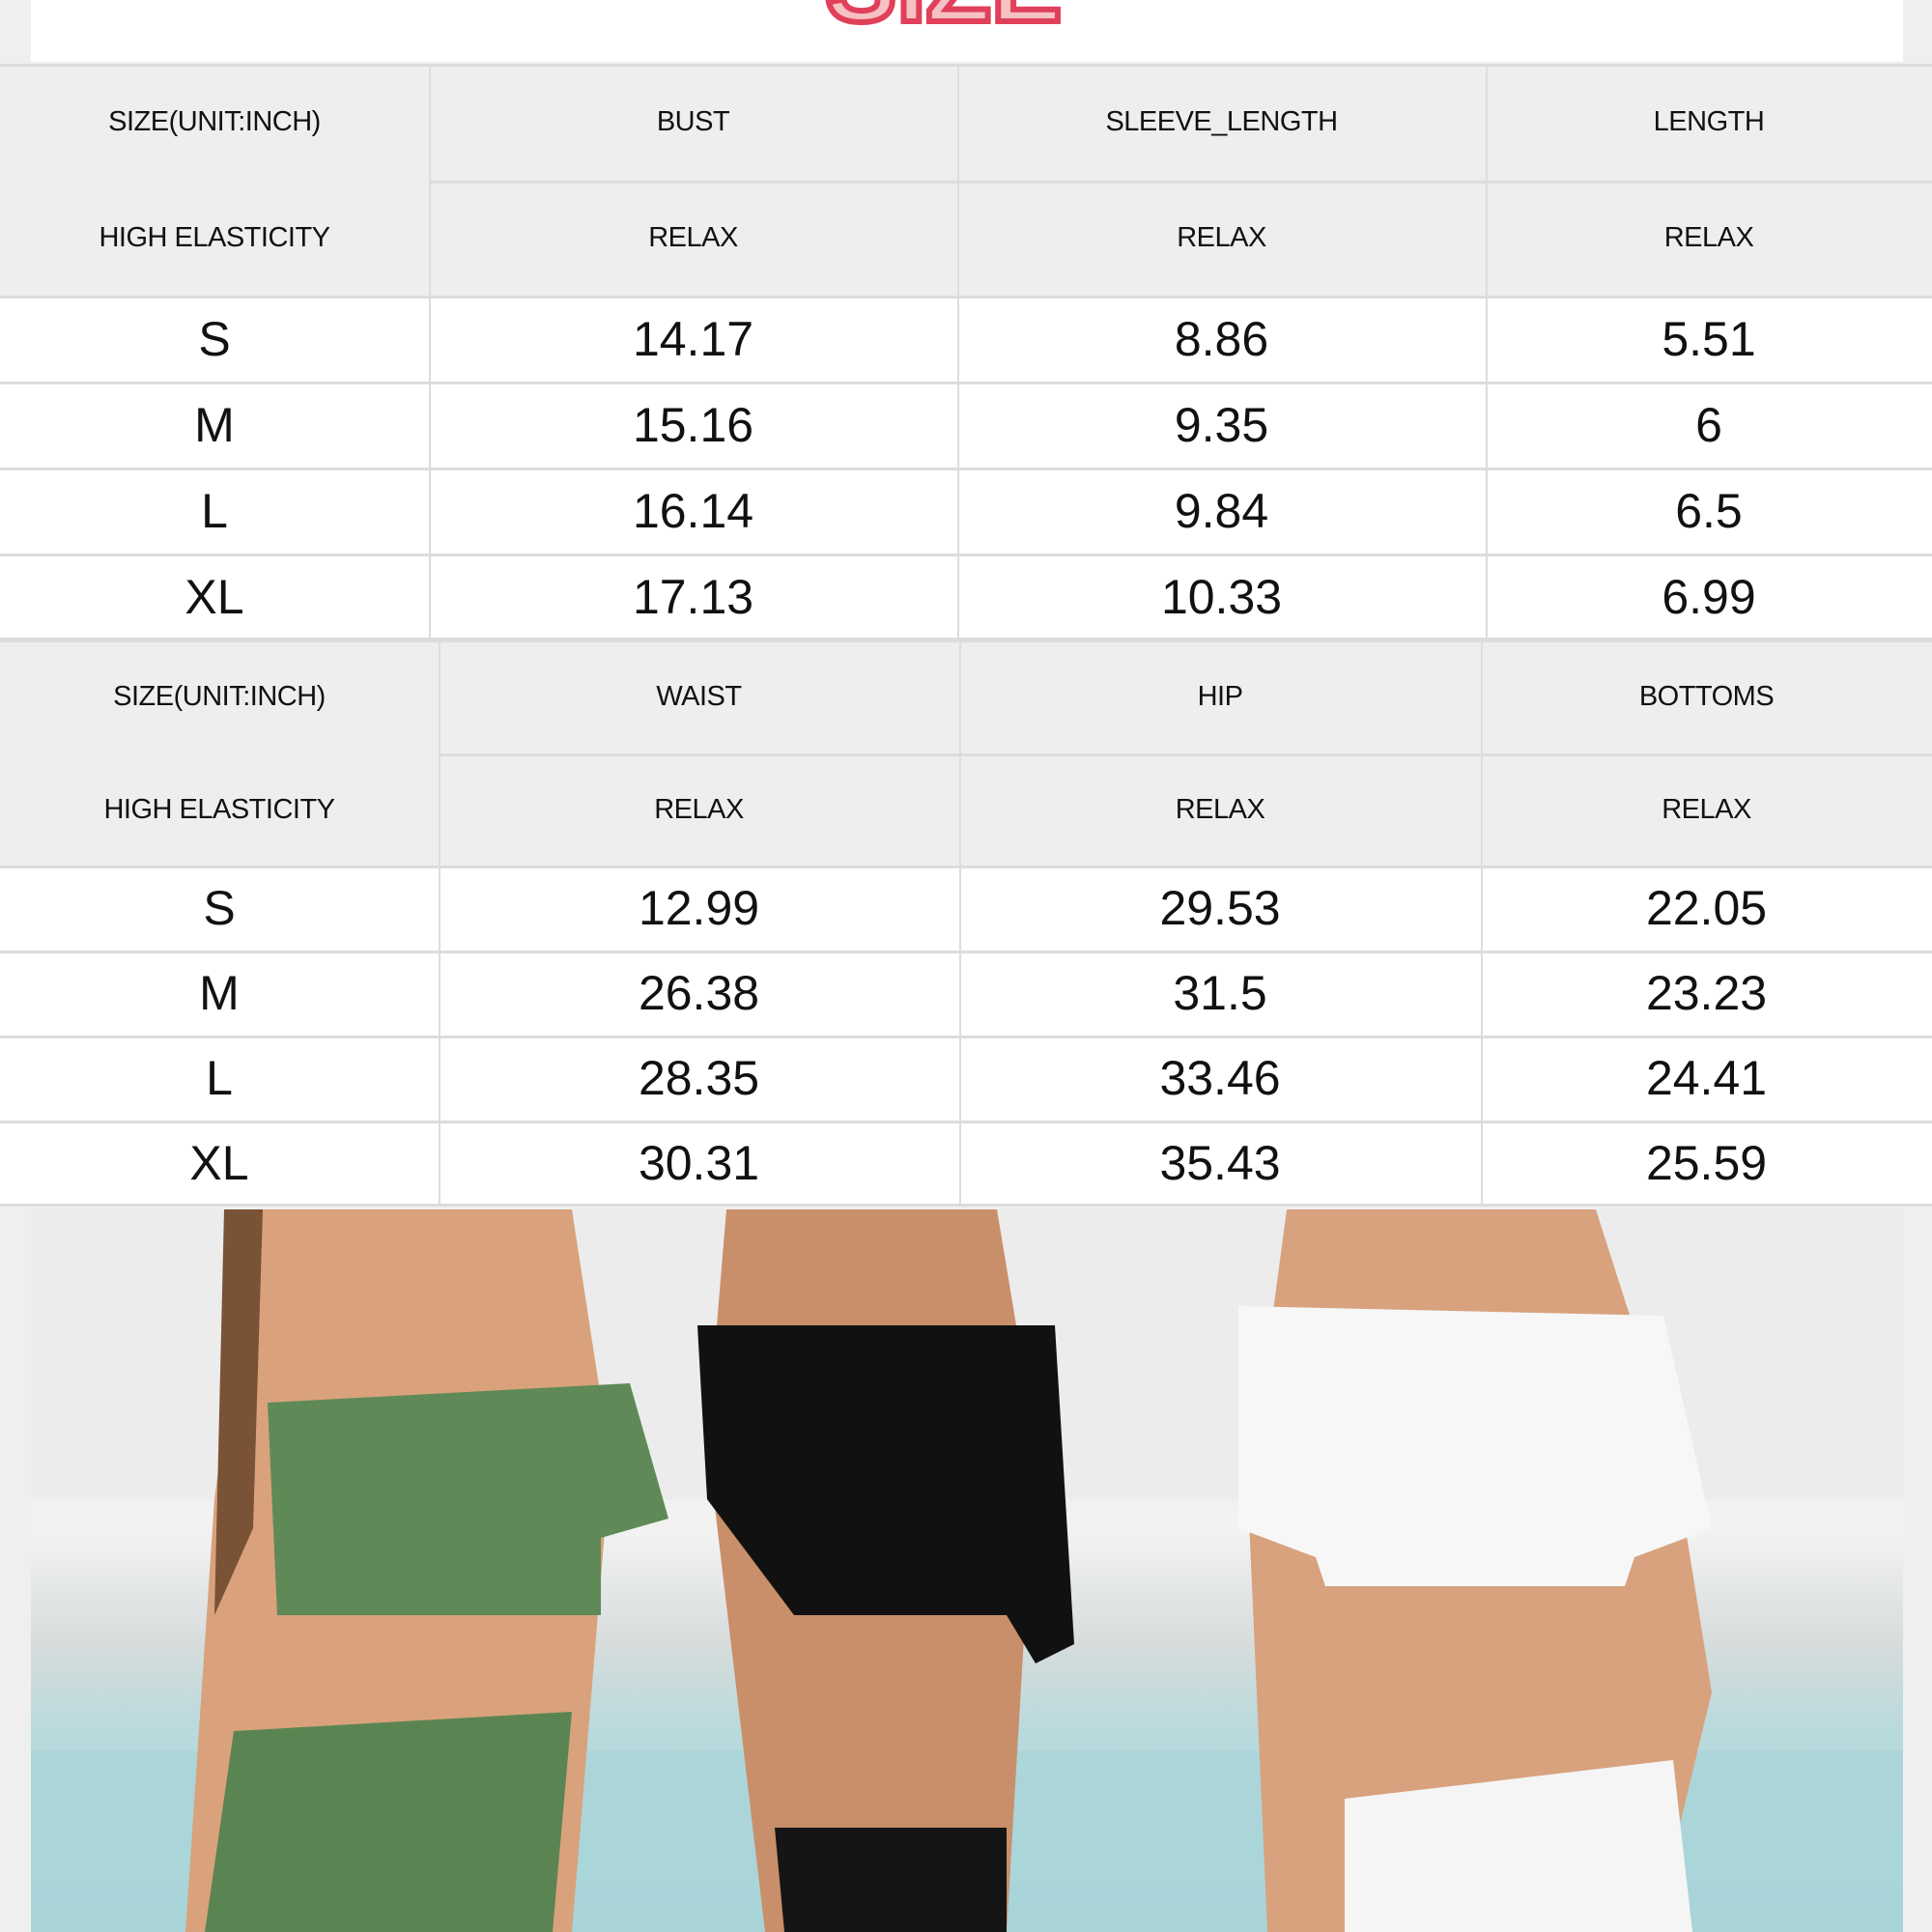 This screenshot has width=1932, height=1932. I want to click on measurement-cell: 6.99, so click(1709, 596).